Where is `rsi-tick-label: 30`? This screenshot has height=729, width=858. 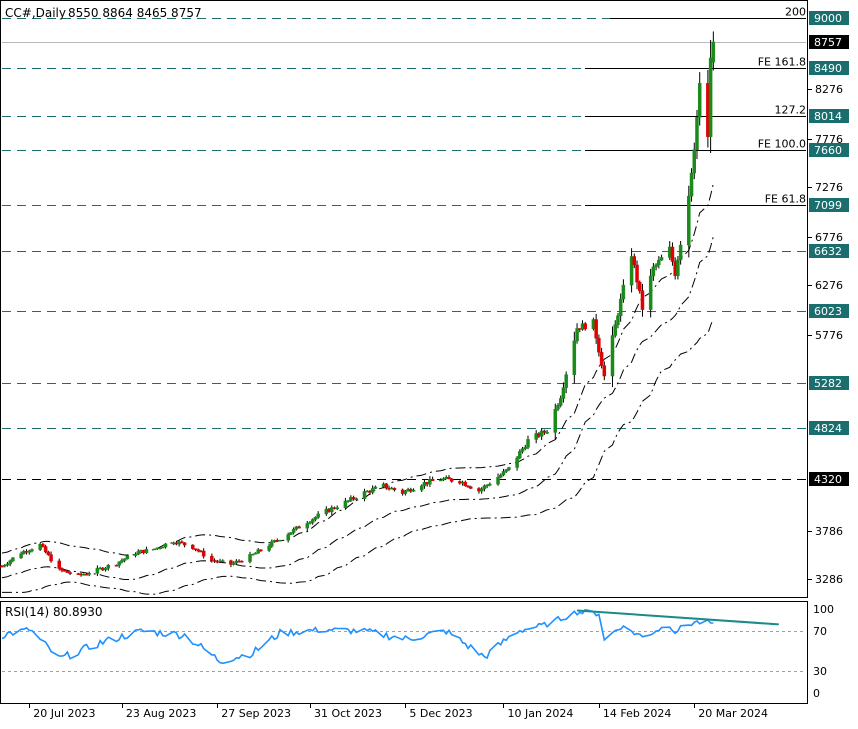 rsi-tick-label: 30 is located at coordinates (820, 671).